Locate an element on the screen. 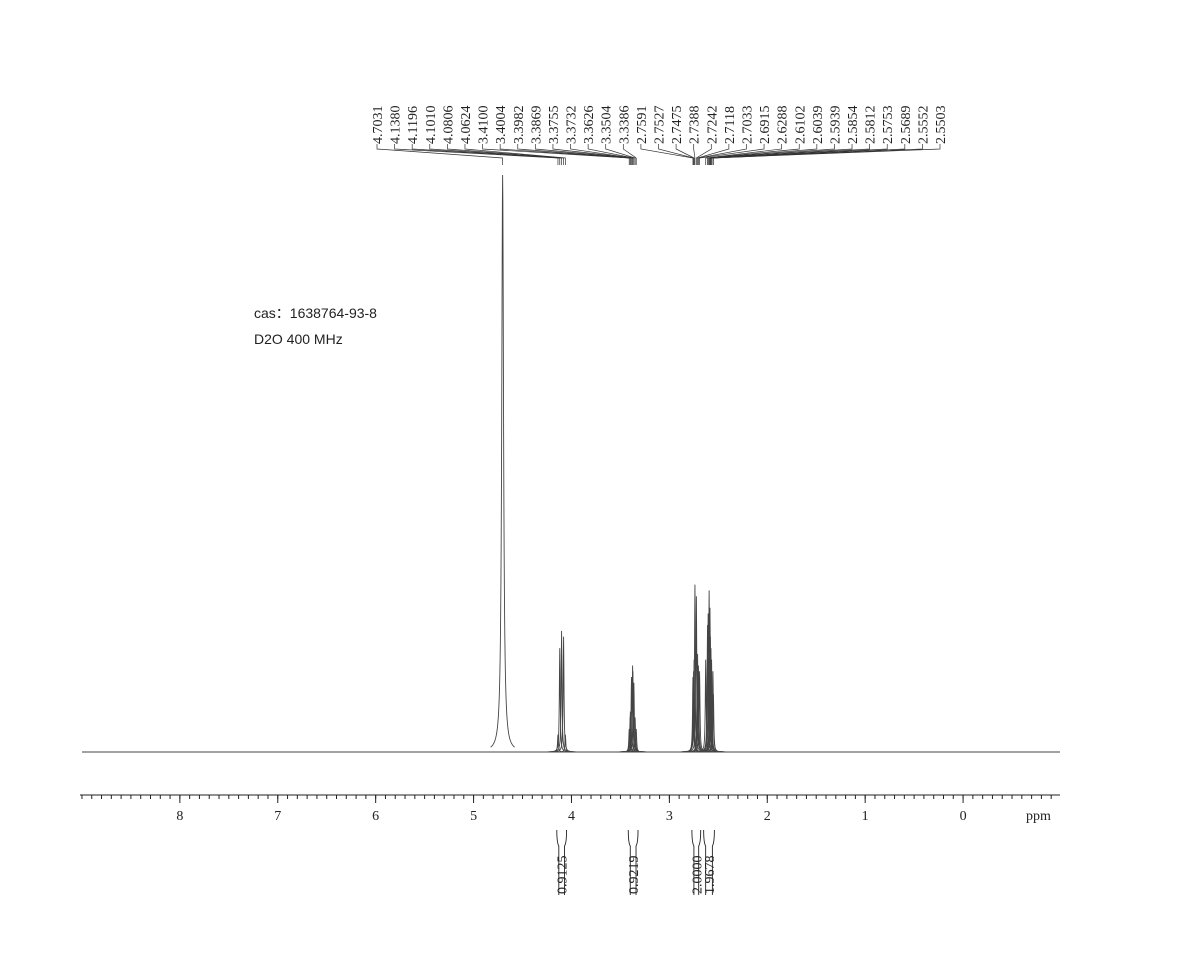 The height and width of the screenshot is (953, 1198). peak-label: 2.6102 is located at coordinates (800, 125).